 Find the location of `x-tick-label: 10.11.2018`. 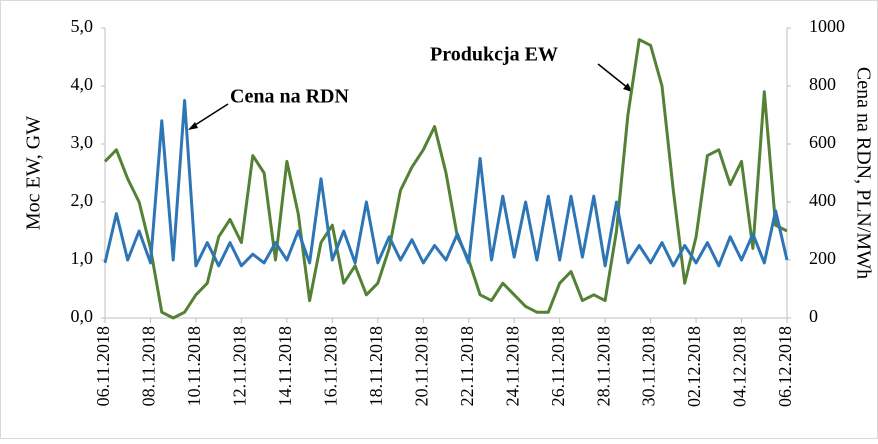

x-tick-label: 10.11.2018 is located at coordinates (194, 366).